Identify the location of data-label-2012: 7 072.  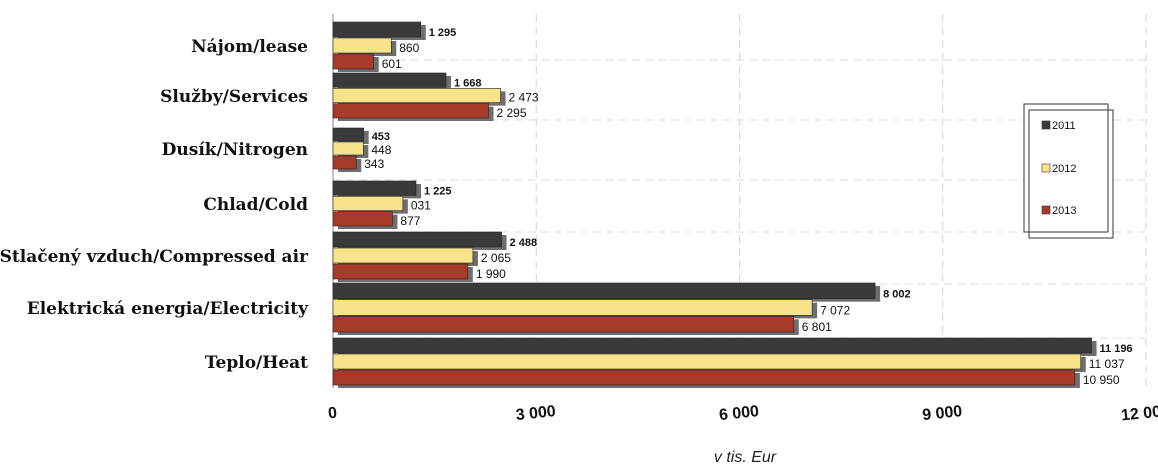
(835, 310).